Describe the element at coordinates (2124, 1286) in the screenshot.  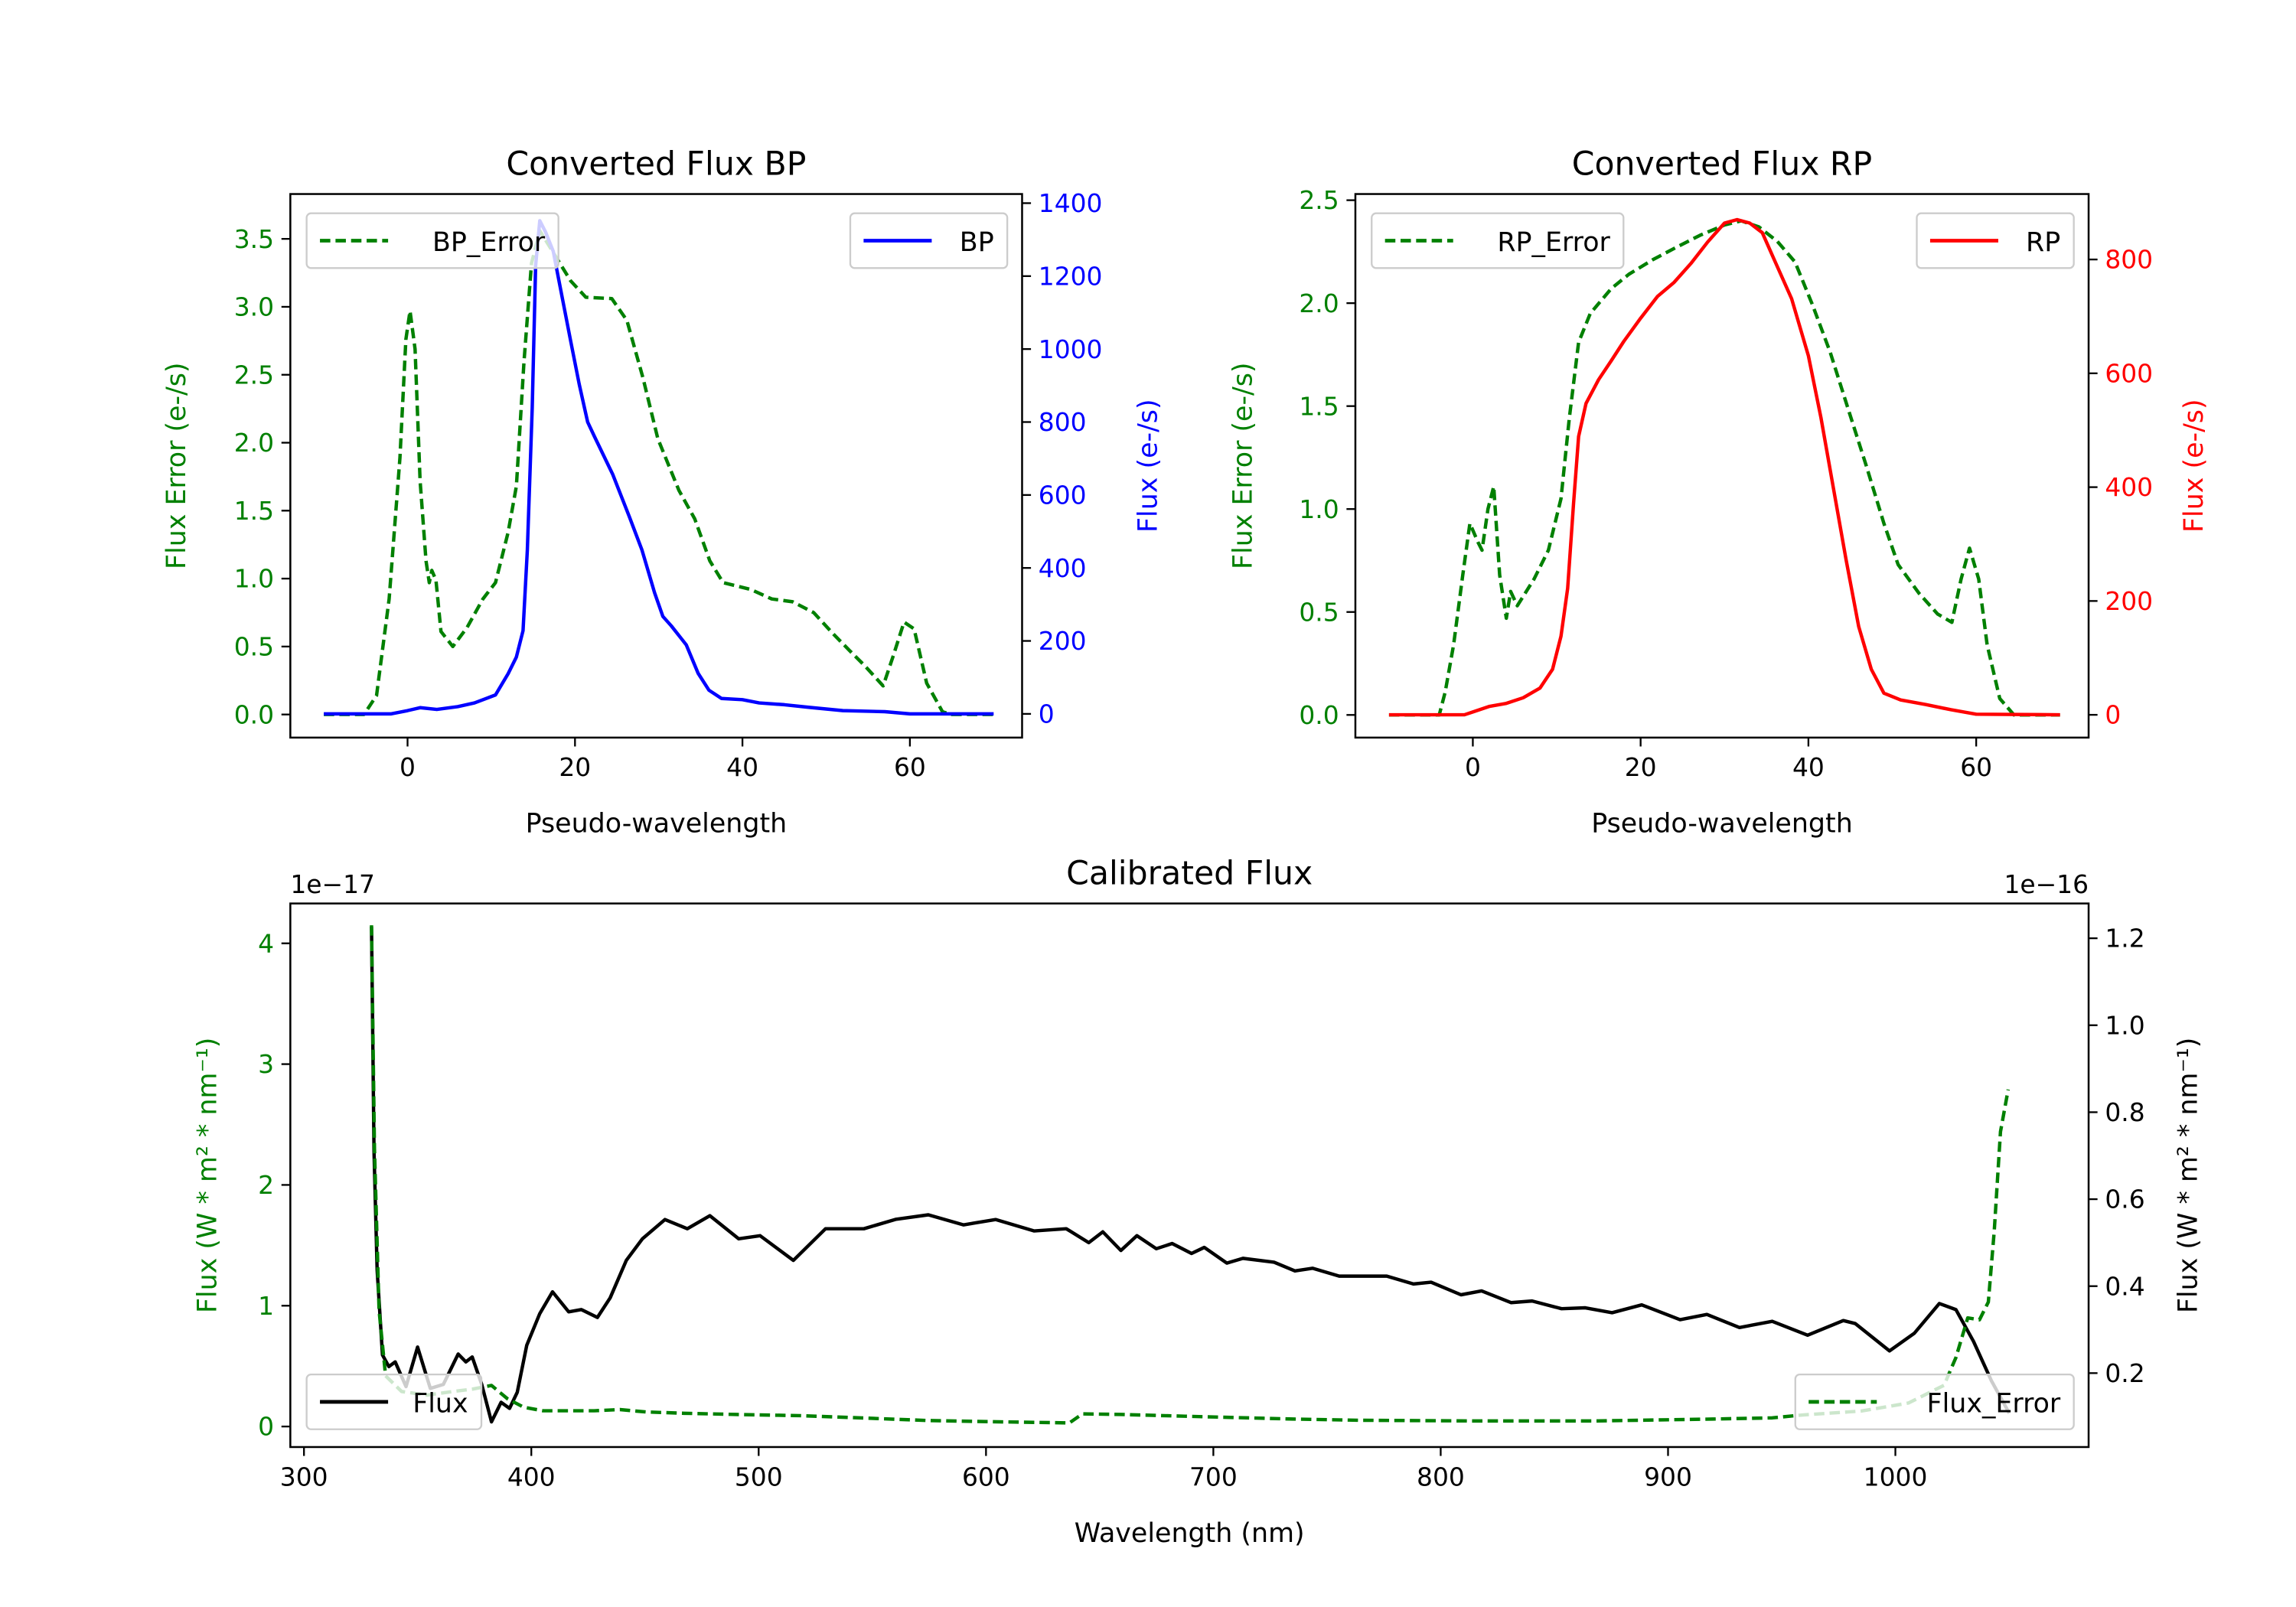
I see `y-right-tick-label: 0.4` at that location.